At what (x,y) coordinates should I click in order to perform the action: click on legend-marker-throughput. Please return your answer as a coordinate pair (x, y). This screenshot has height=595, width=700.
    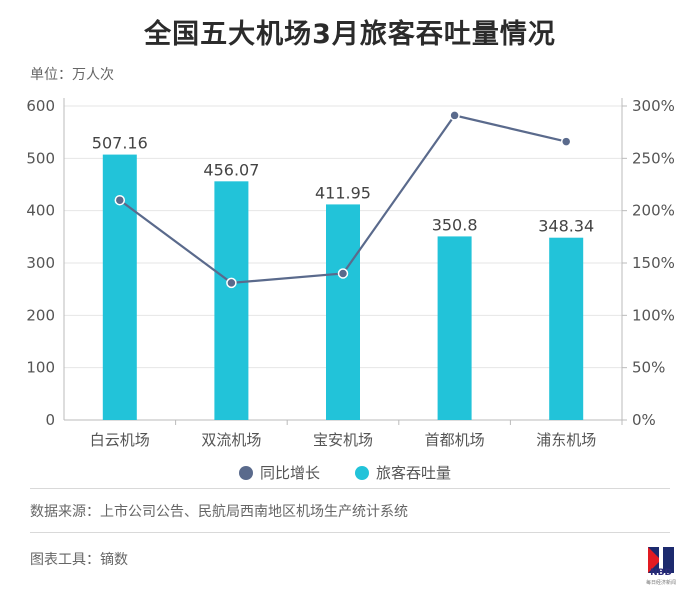
    Looking at the image, I should click on (362, 473).